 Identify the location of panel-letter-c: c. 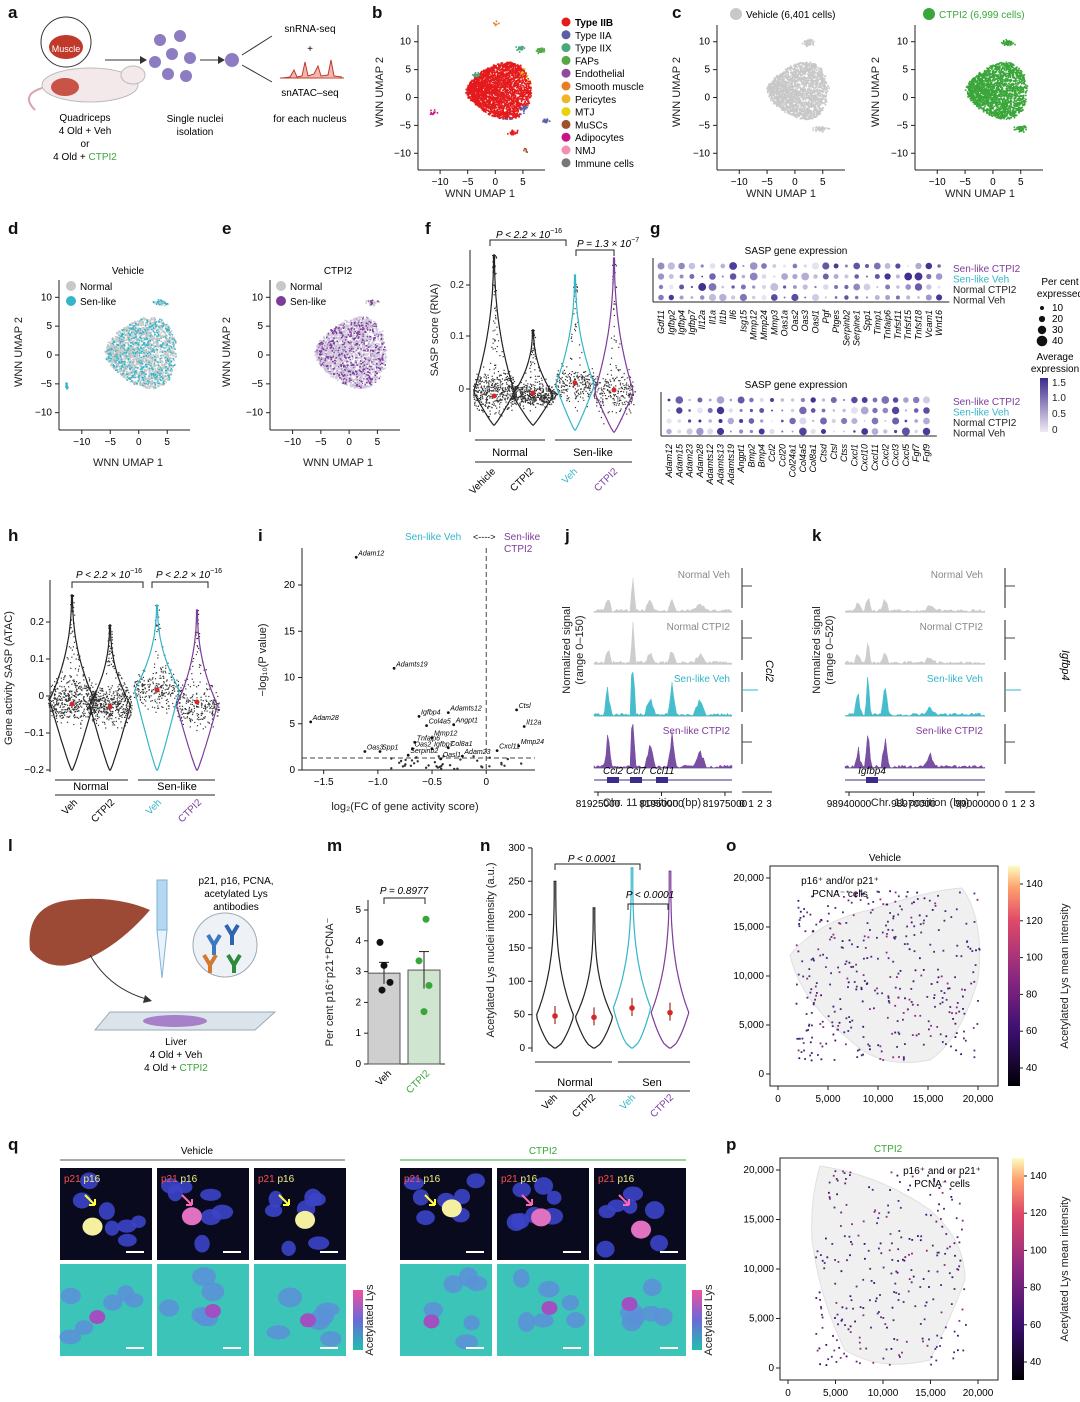
(676, 12).